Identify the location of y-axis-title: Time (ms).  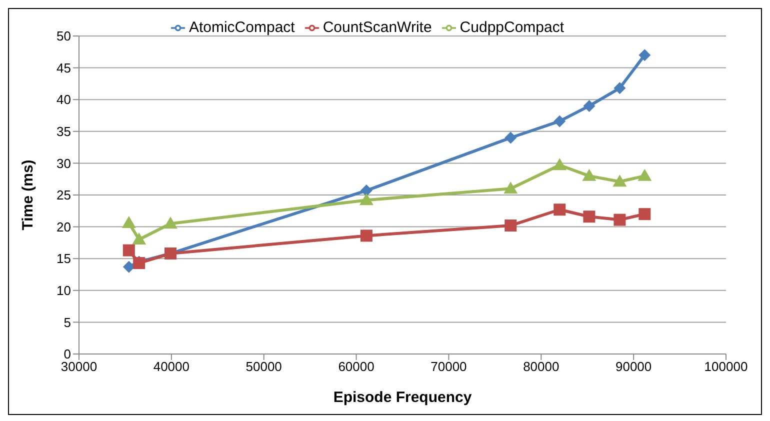
(27, 195).